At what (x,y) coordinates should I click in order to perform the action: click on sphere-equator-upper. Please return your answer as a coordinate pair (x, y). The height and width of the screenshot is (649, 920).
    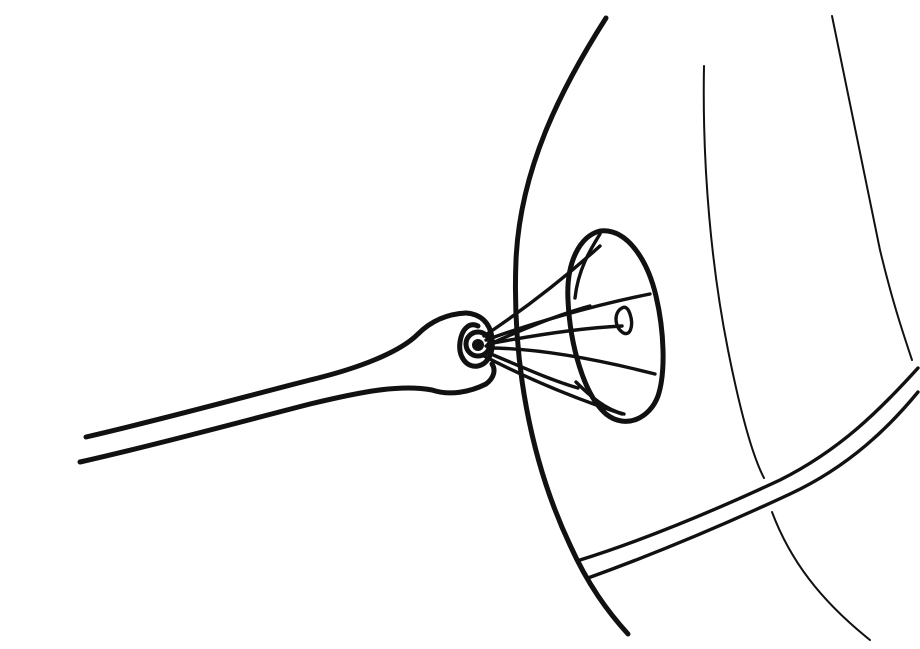
    Looking at the image, I should click on (749, 464).